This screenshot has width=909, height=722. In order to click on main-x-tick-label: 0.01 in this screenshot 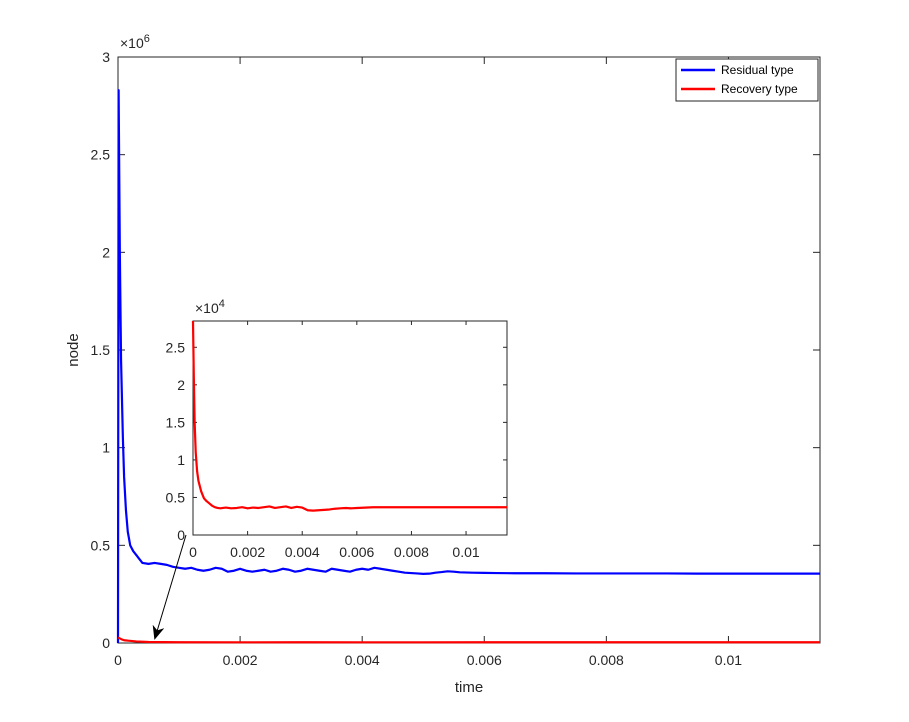, I will do `click(728, 660)`.